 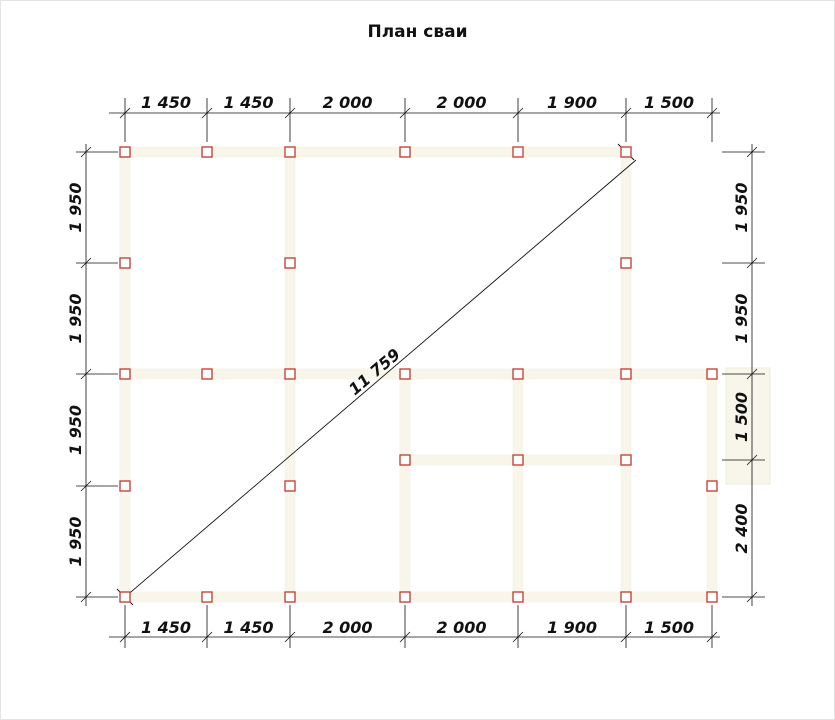 What do you see at coordinates (75, 318) in the screenshot?
I see `dim-left-2: 1 950` at bounding box center [75, 318].